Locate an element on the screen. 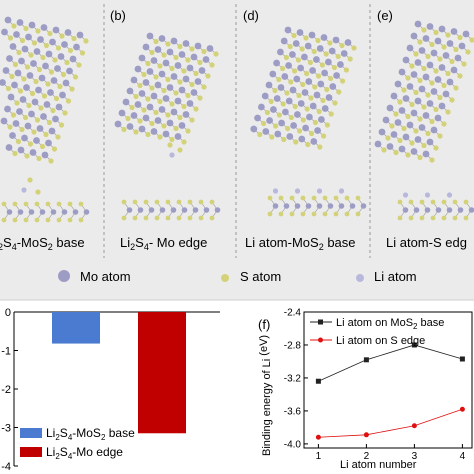 This screenshot has width=474, height=474. mo-atom-label: Mo atom is located at coordinates (105, 276).